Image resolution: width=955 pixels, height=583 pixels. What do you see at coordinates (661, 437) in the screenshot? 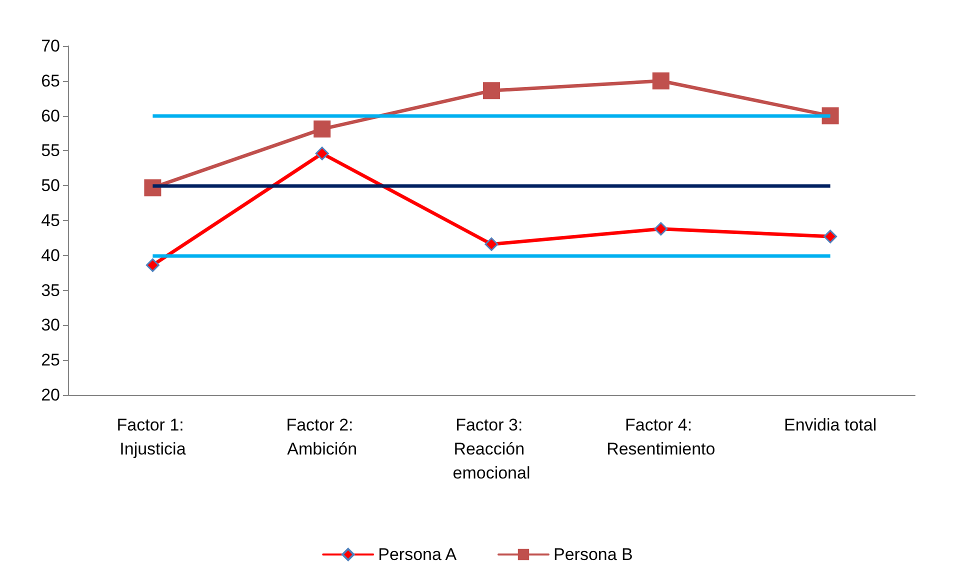
I see `x-tick-label: Factor 4: Resentimiento` at bounding box center [661, 437].